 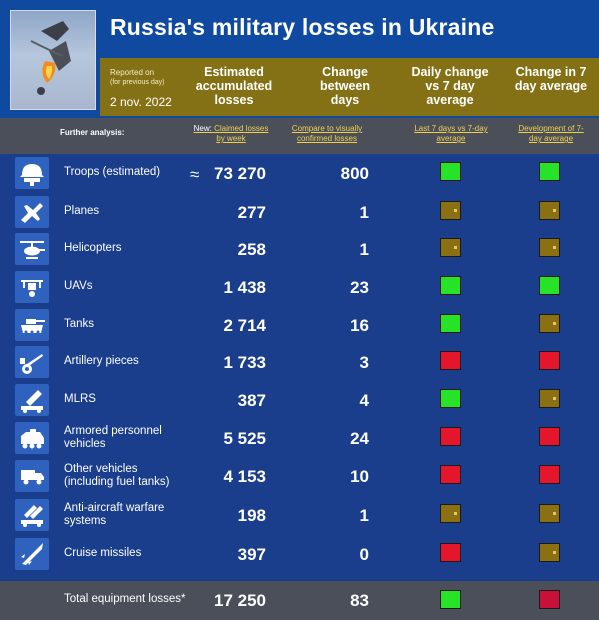 What do you see at coordinates (240, 173) in the screenshot?
I see `accumulated-value: 73 270` at bounding box center [240, 173].